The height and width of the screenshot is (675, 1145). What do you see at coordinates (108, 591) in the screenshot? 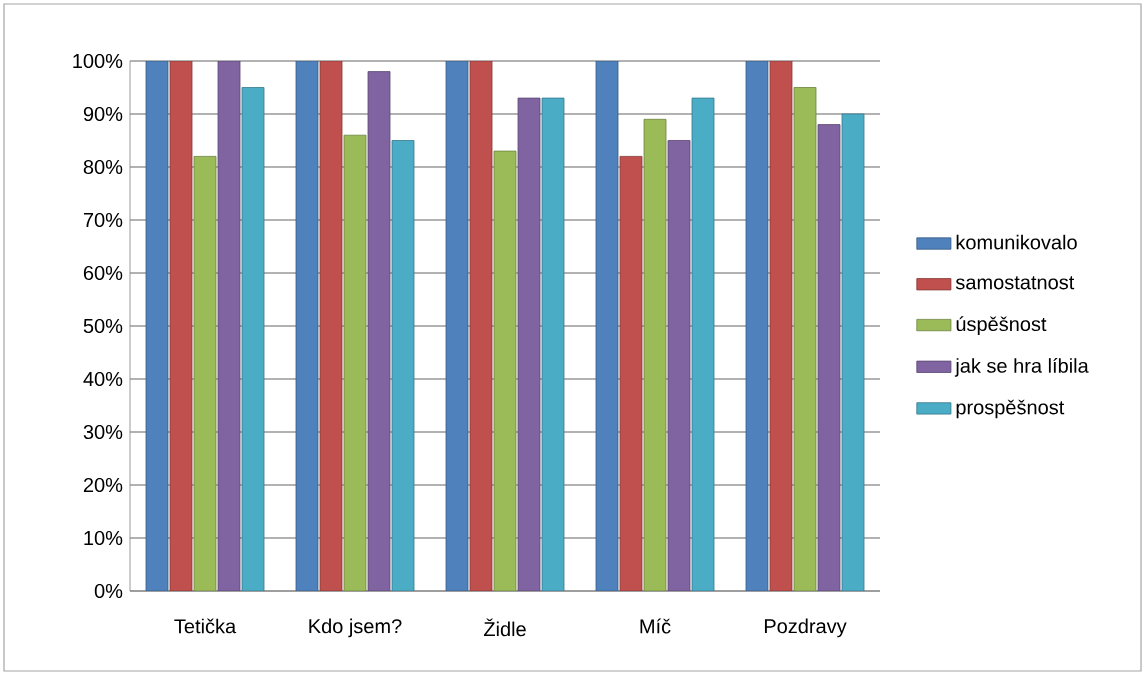
I see `y-tick-label: 0%` at bounding box center [108, 591].